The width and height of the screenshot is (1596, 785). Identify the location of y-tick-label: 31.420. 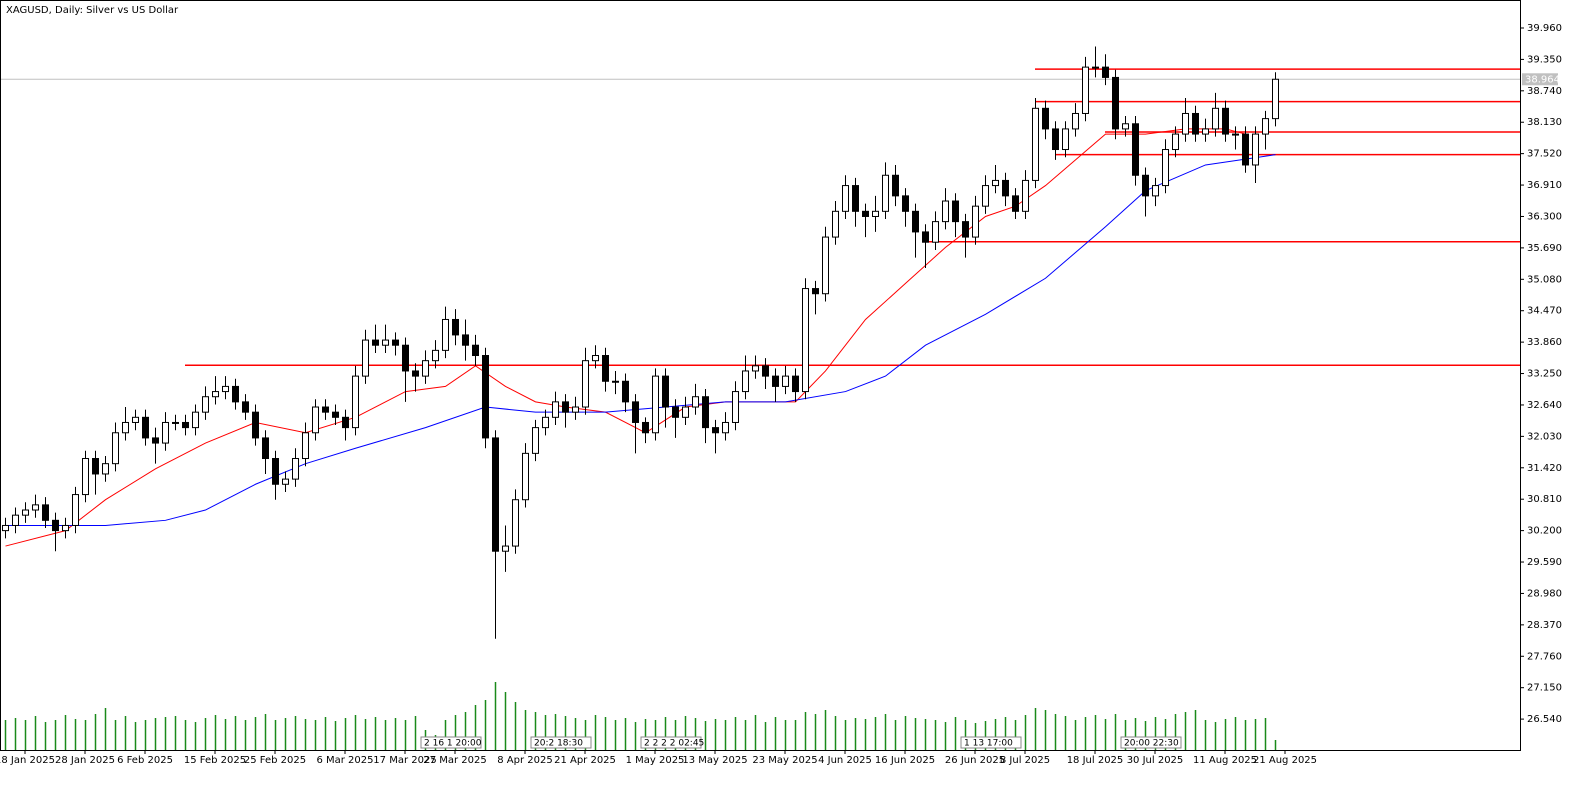
(1544, 468).